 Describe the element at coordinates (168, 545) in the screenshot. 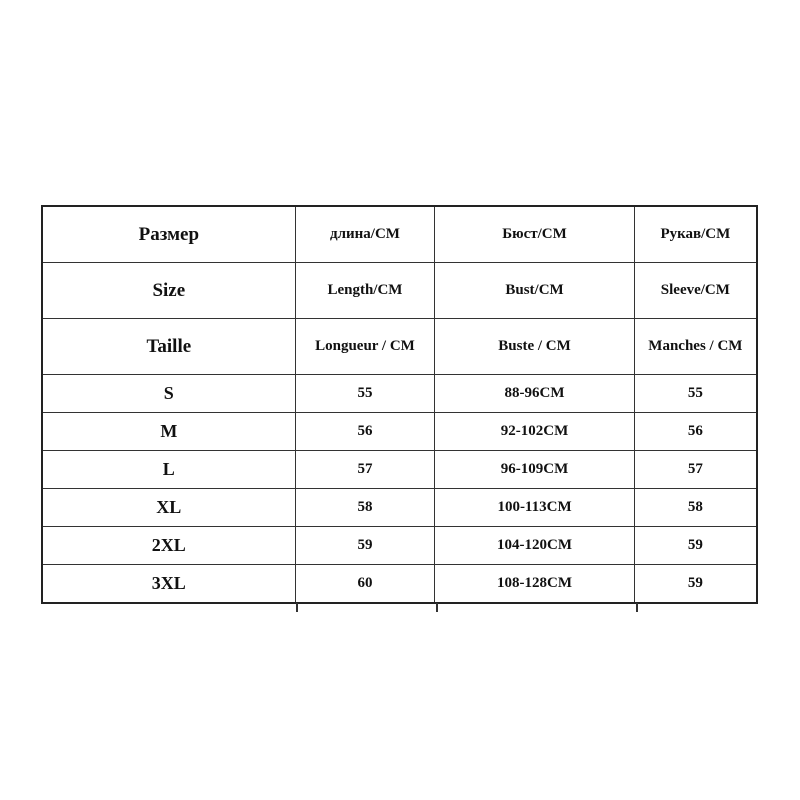

I see `size-cell: 2XL` at that location.